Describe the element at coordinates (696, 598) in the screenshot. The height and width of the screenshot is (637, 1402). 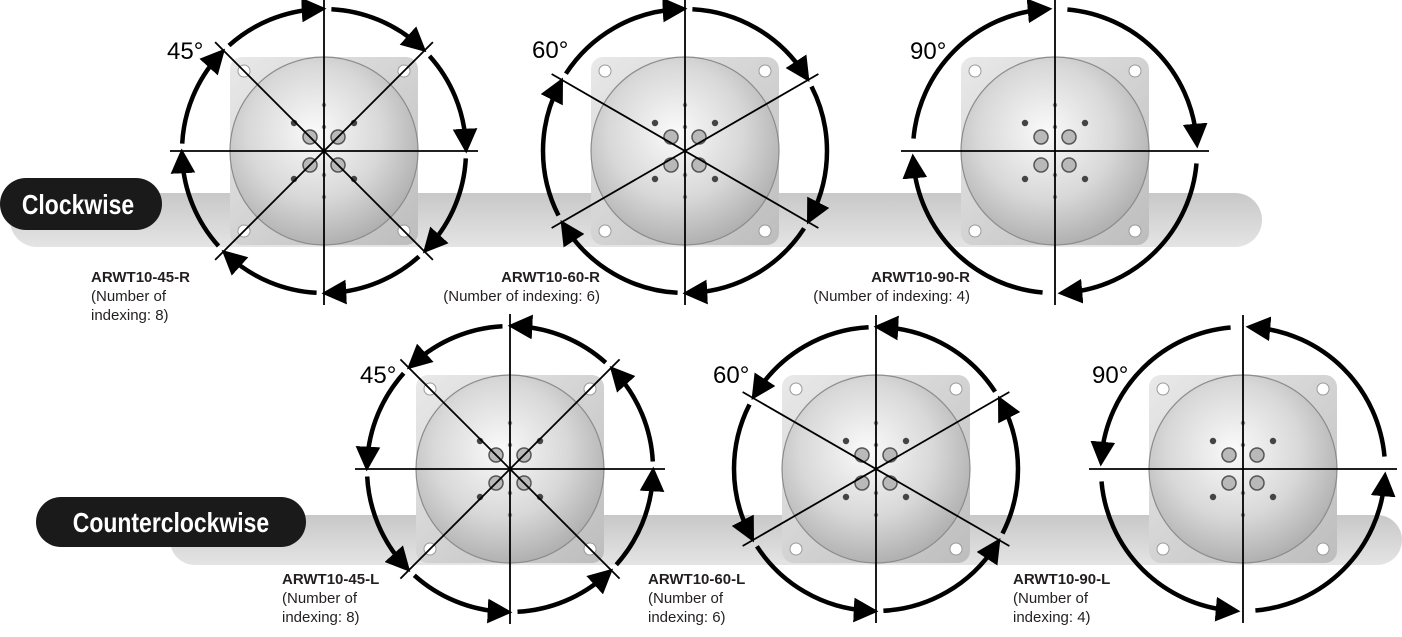
I see `model-caption: ARWT10-60-L (Number of indexing: 6)` at that location.